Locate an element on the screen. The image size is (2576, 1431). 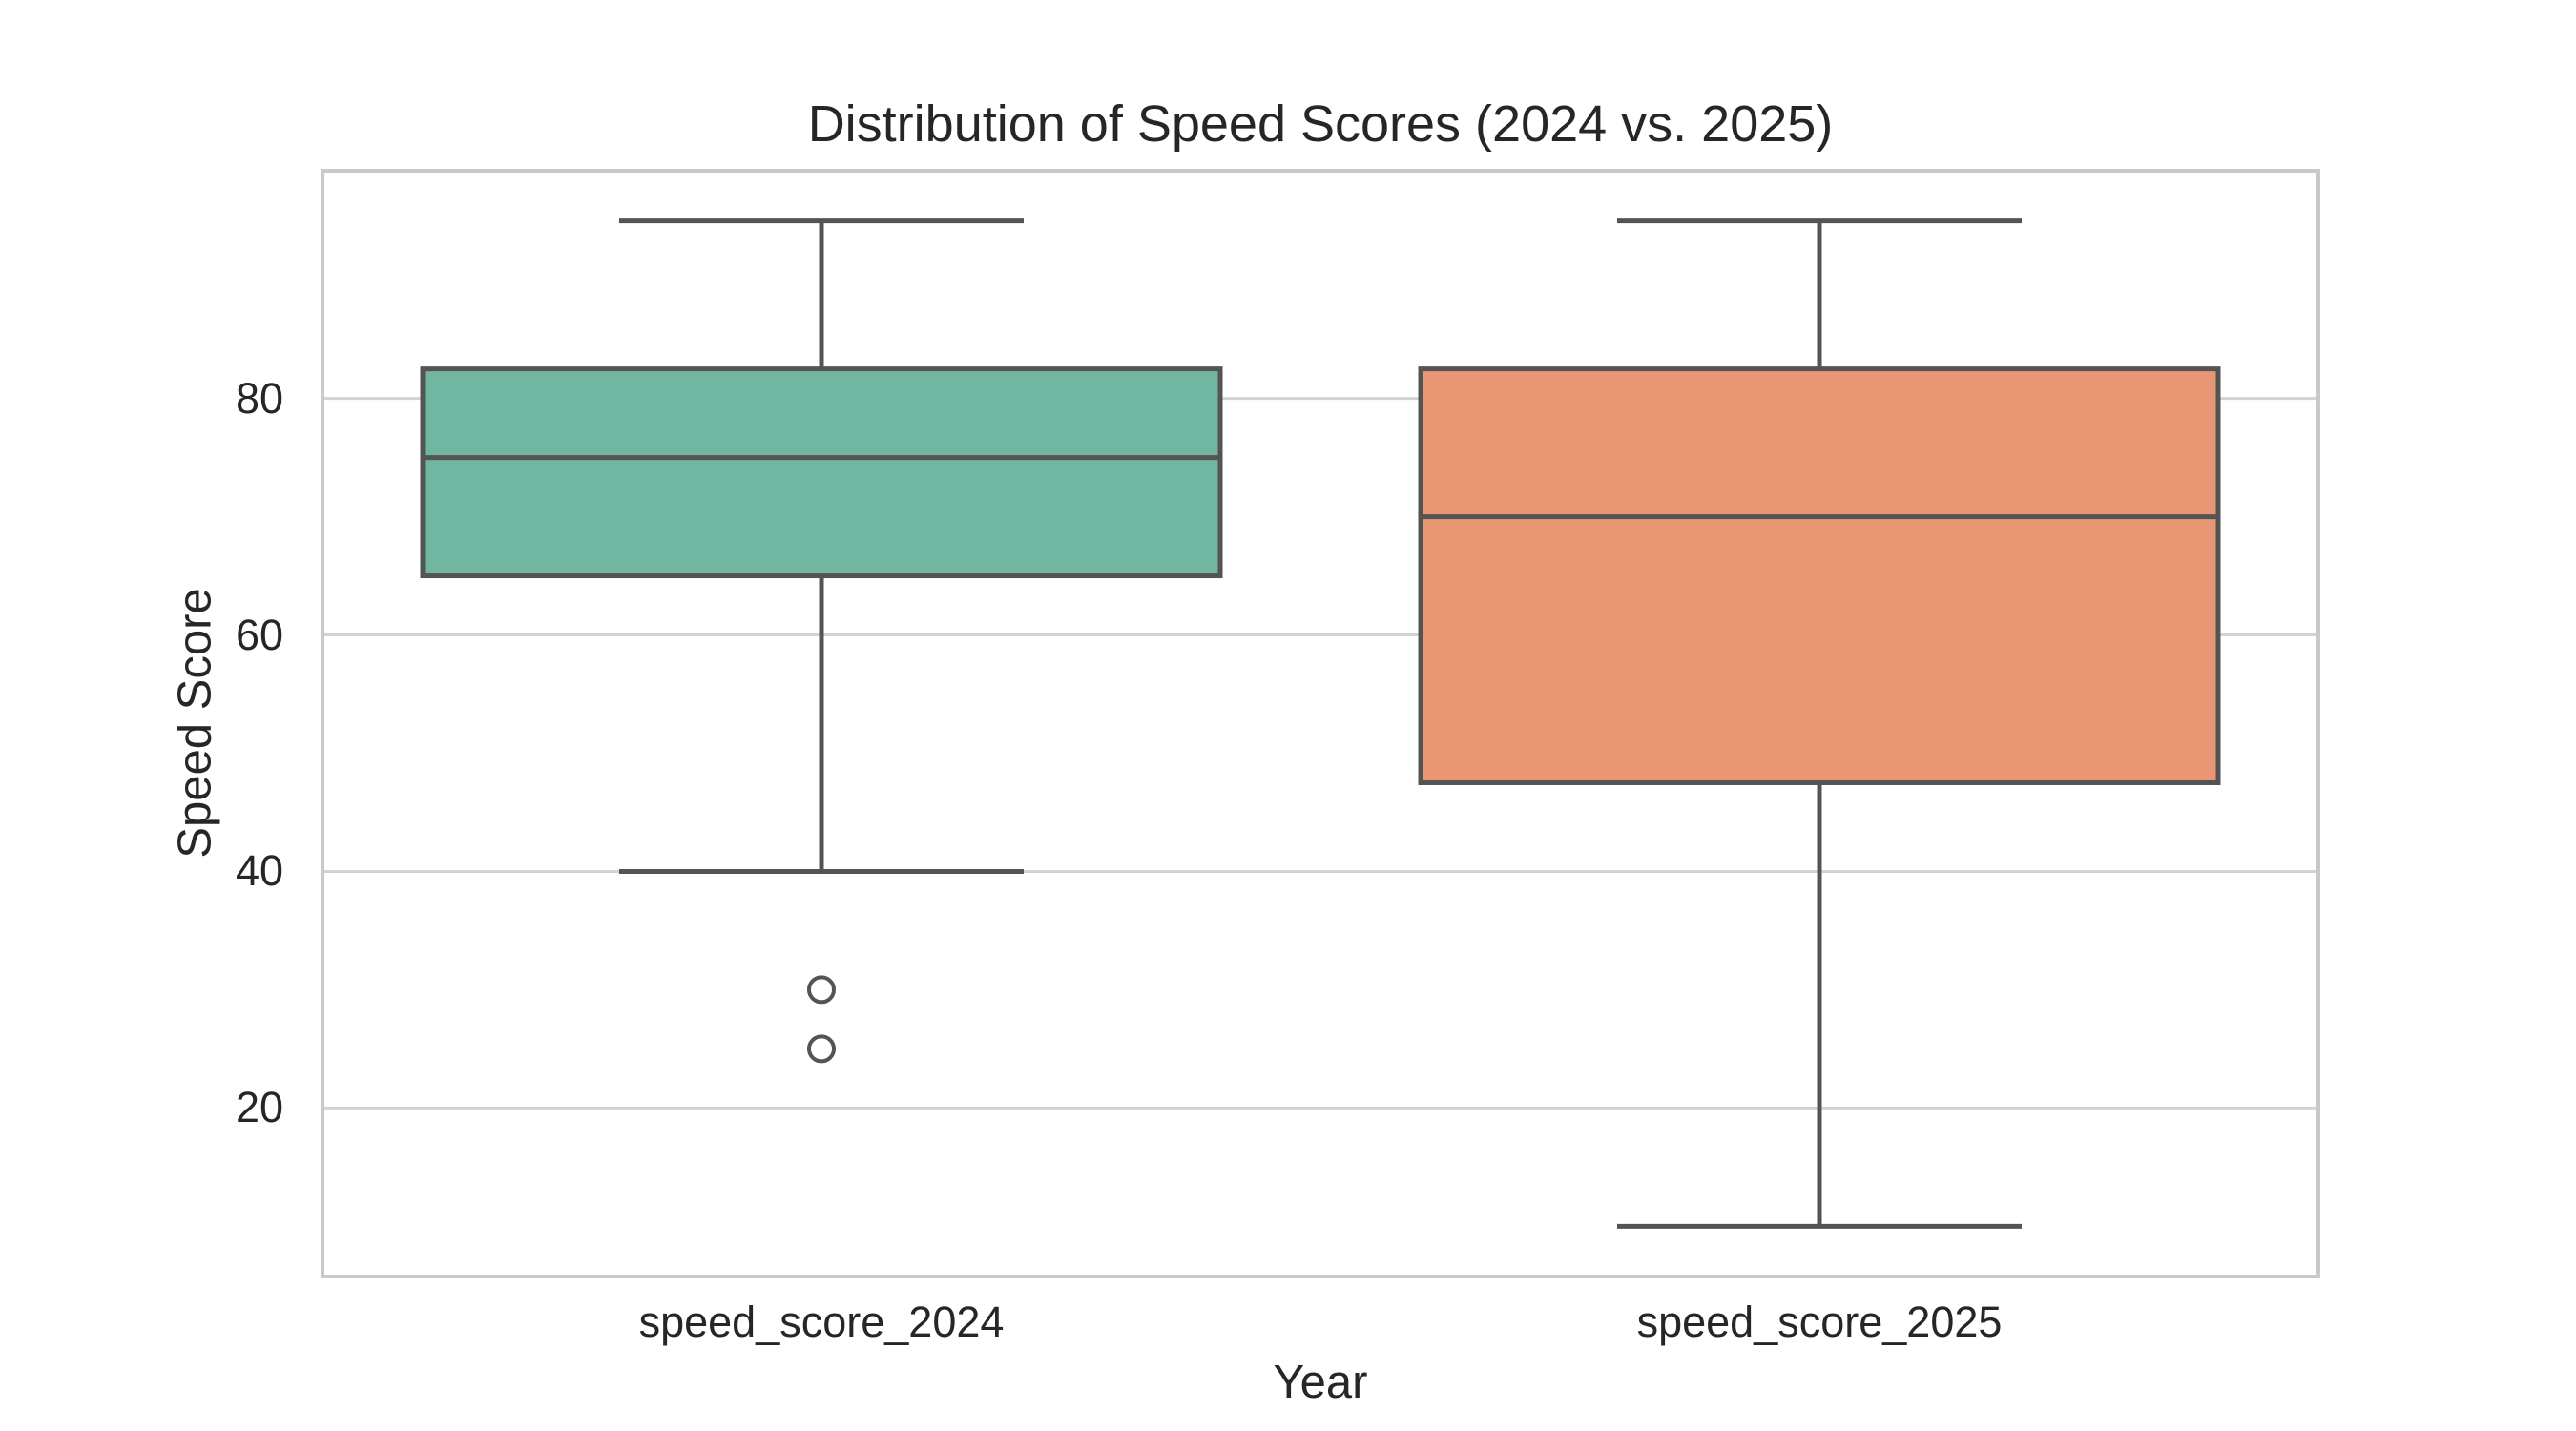
box-speed-score-2025 is located at coordinates (1819, 575).